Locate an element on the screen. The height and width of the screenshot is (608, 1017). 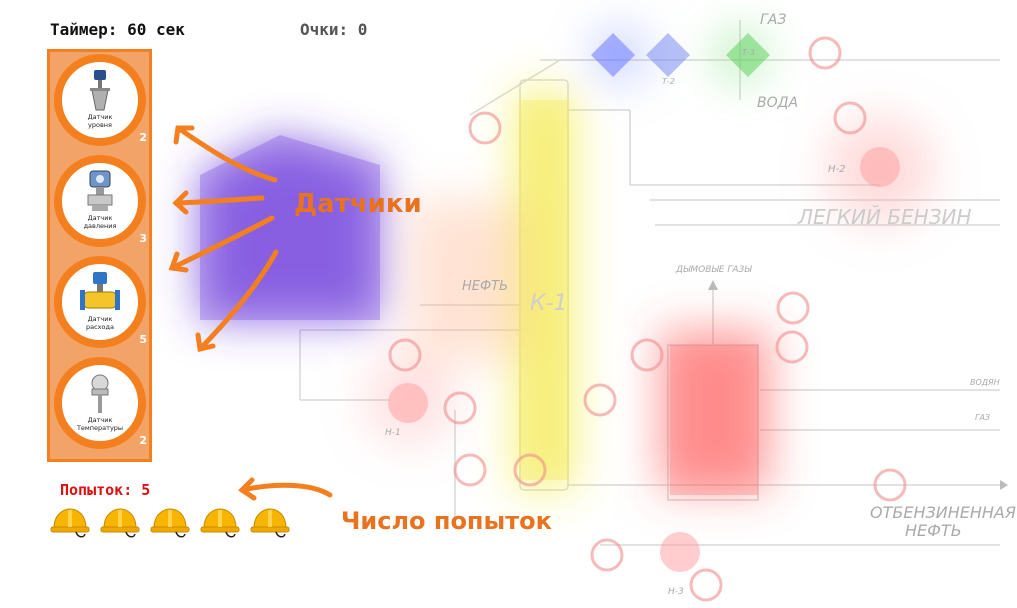
sensor-slot-flow: 5 Датчик расхода is located at coordinates (100, 302).